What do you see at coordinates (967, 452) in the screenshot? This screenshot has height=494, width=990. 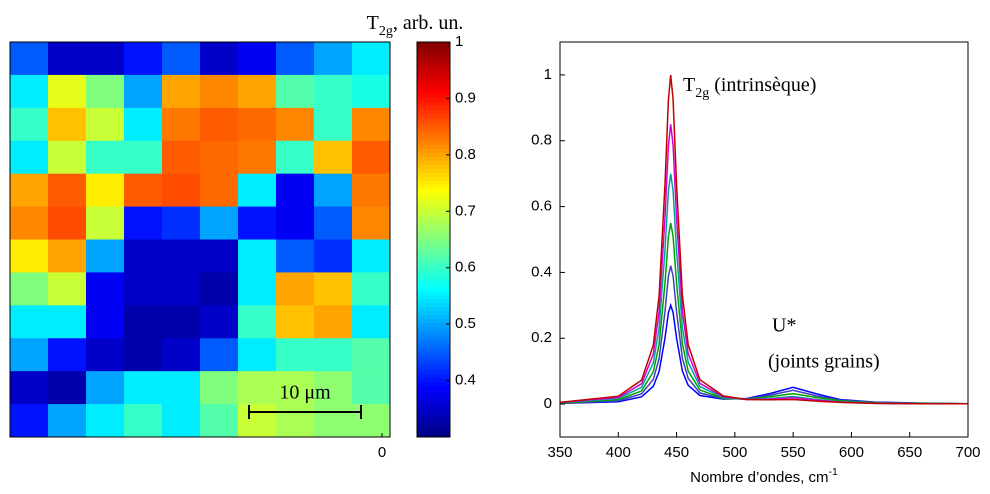 I see `x-tick-label: 700` at bounding box center [967, 452].